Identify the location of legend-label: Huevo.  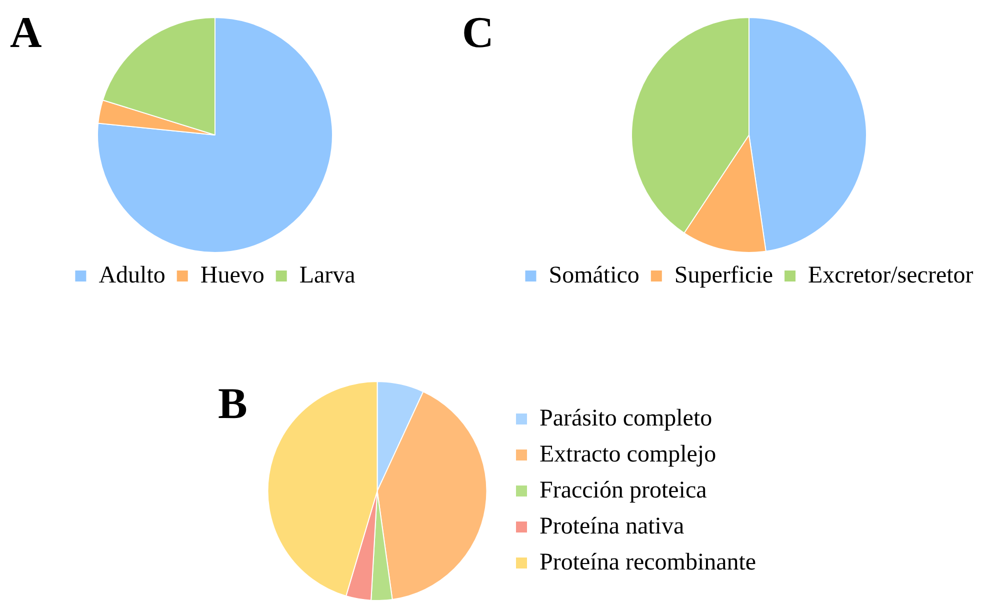
(232, 275).